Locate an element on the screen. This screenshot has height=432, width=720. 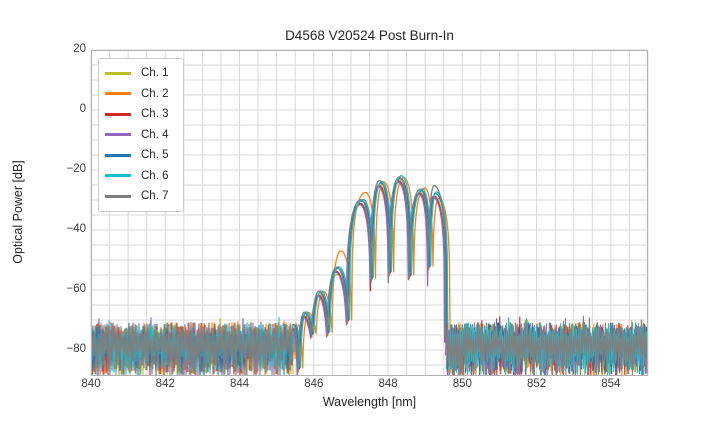
x-tick-label: 854 is located at coordinates (611, 384).